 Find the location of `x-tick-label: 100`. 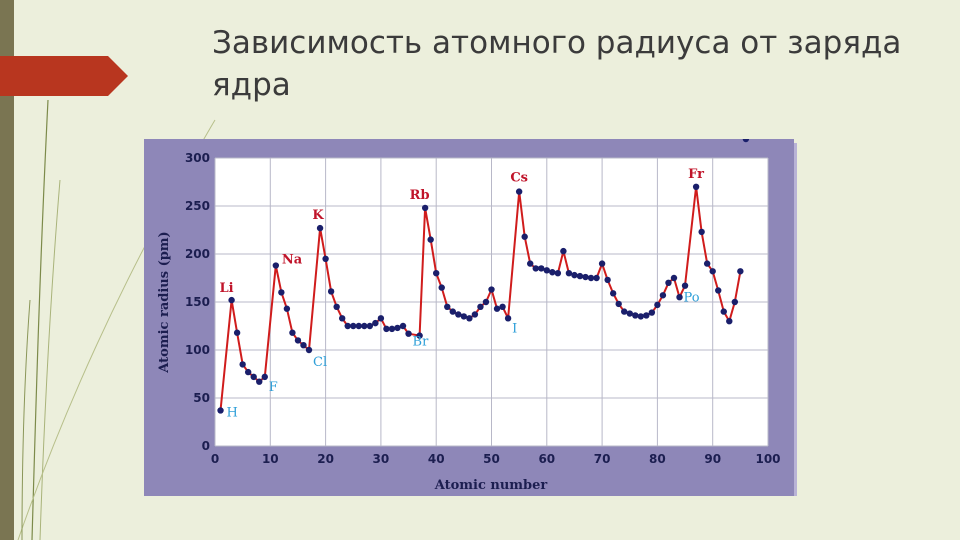

x-tick-label: 100 is located at coordinates (767, 459).